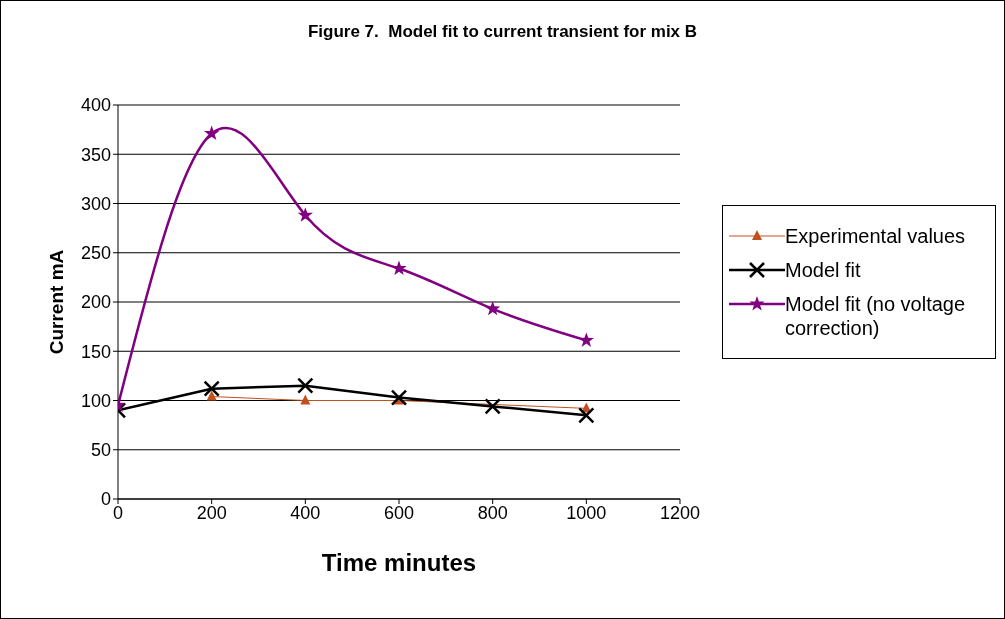  Describe the element at coordinates (211, 512) in the screenshot. I see `x-tick-label: 200` at that location.